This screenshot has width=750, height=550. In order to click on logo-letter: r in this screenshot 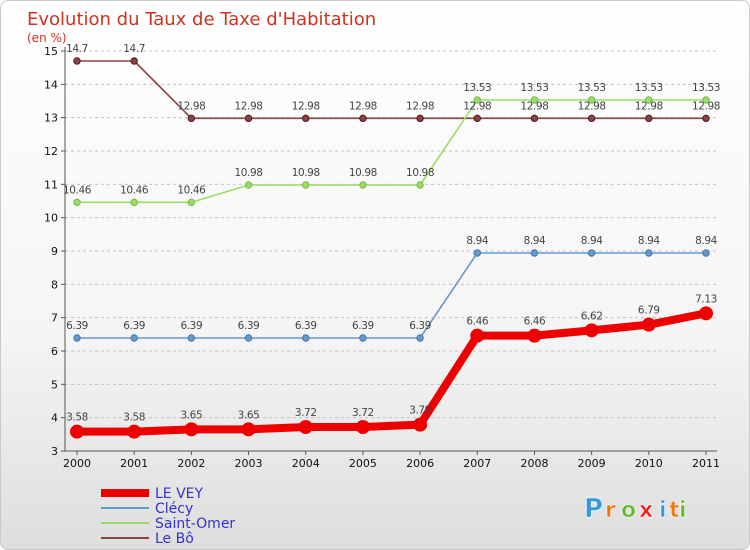, I will do `click(610, 510)`.